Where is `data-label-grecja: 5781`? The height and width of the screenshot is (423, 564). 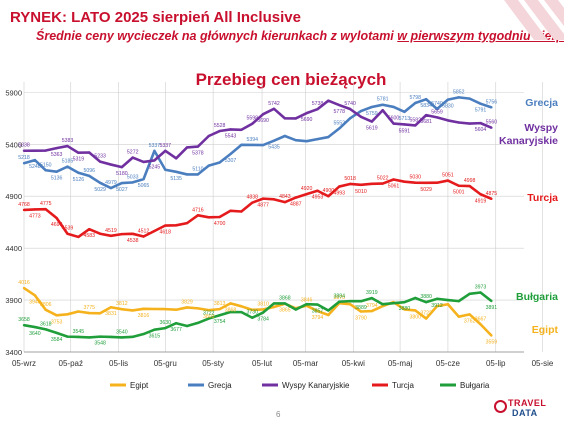
data-label-grecja: 5781 is located at coordinates (383, 100).